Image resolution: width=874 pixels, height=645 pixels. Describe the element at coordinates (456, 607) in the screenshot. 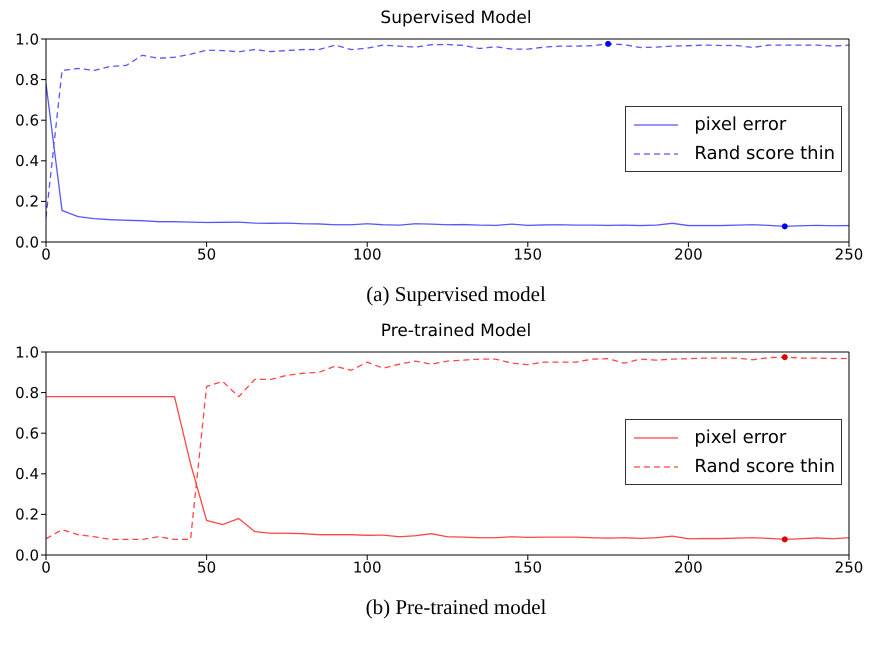

I see `text: (b) Pre-trained model` at that location.